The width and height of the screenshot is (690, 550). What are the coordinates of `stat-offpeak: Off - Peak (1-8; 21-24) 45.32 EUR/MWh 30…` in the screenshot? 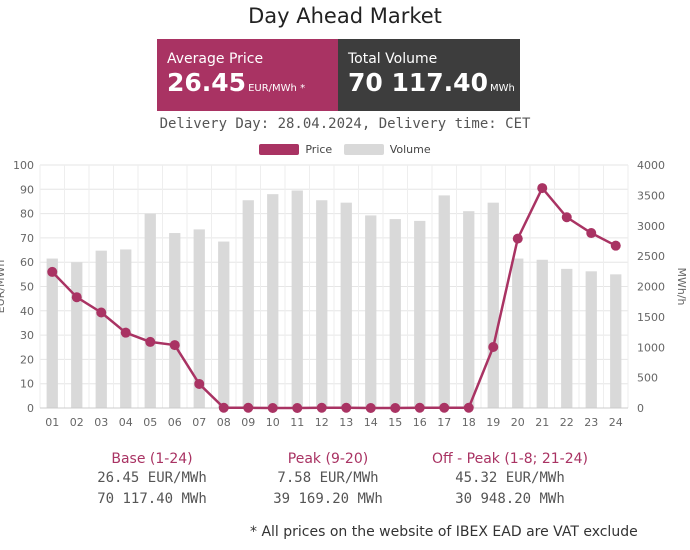 It's located at (510, 480).